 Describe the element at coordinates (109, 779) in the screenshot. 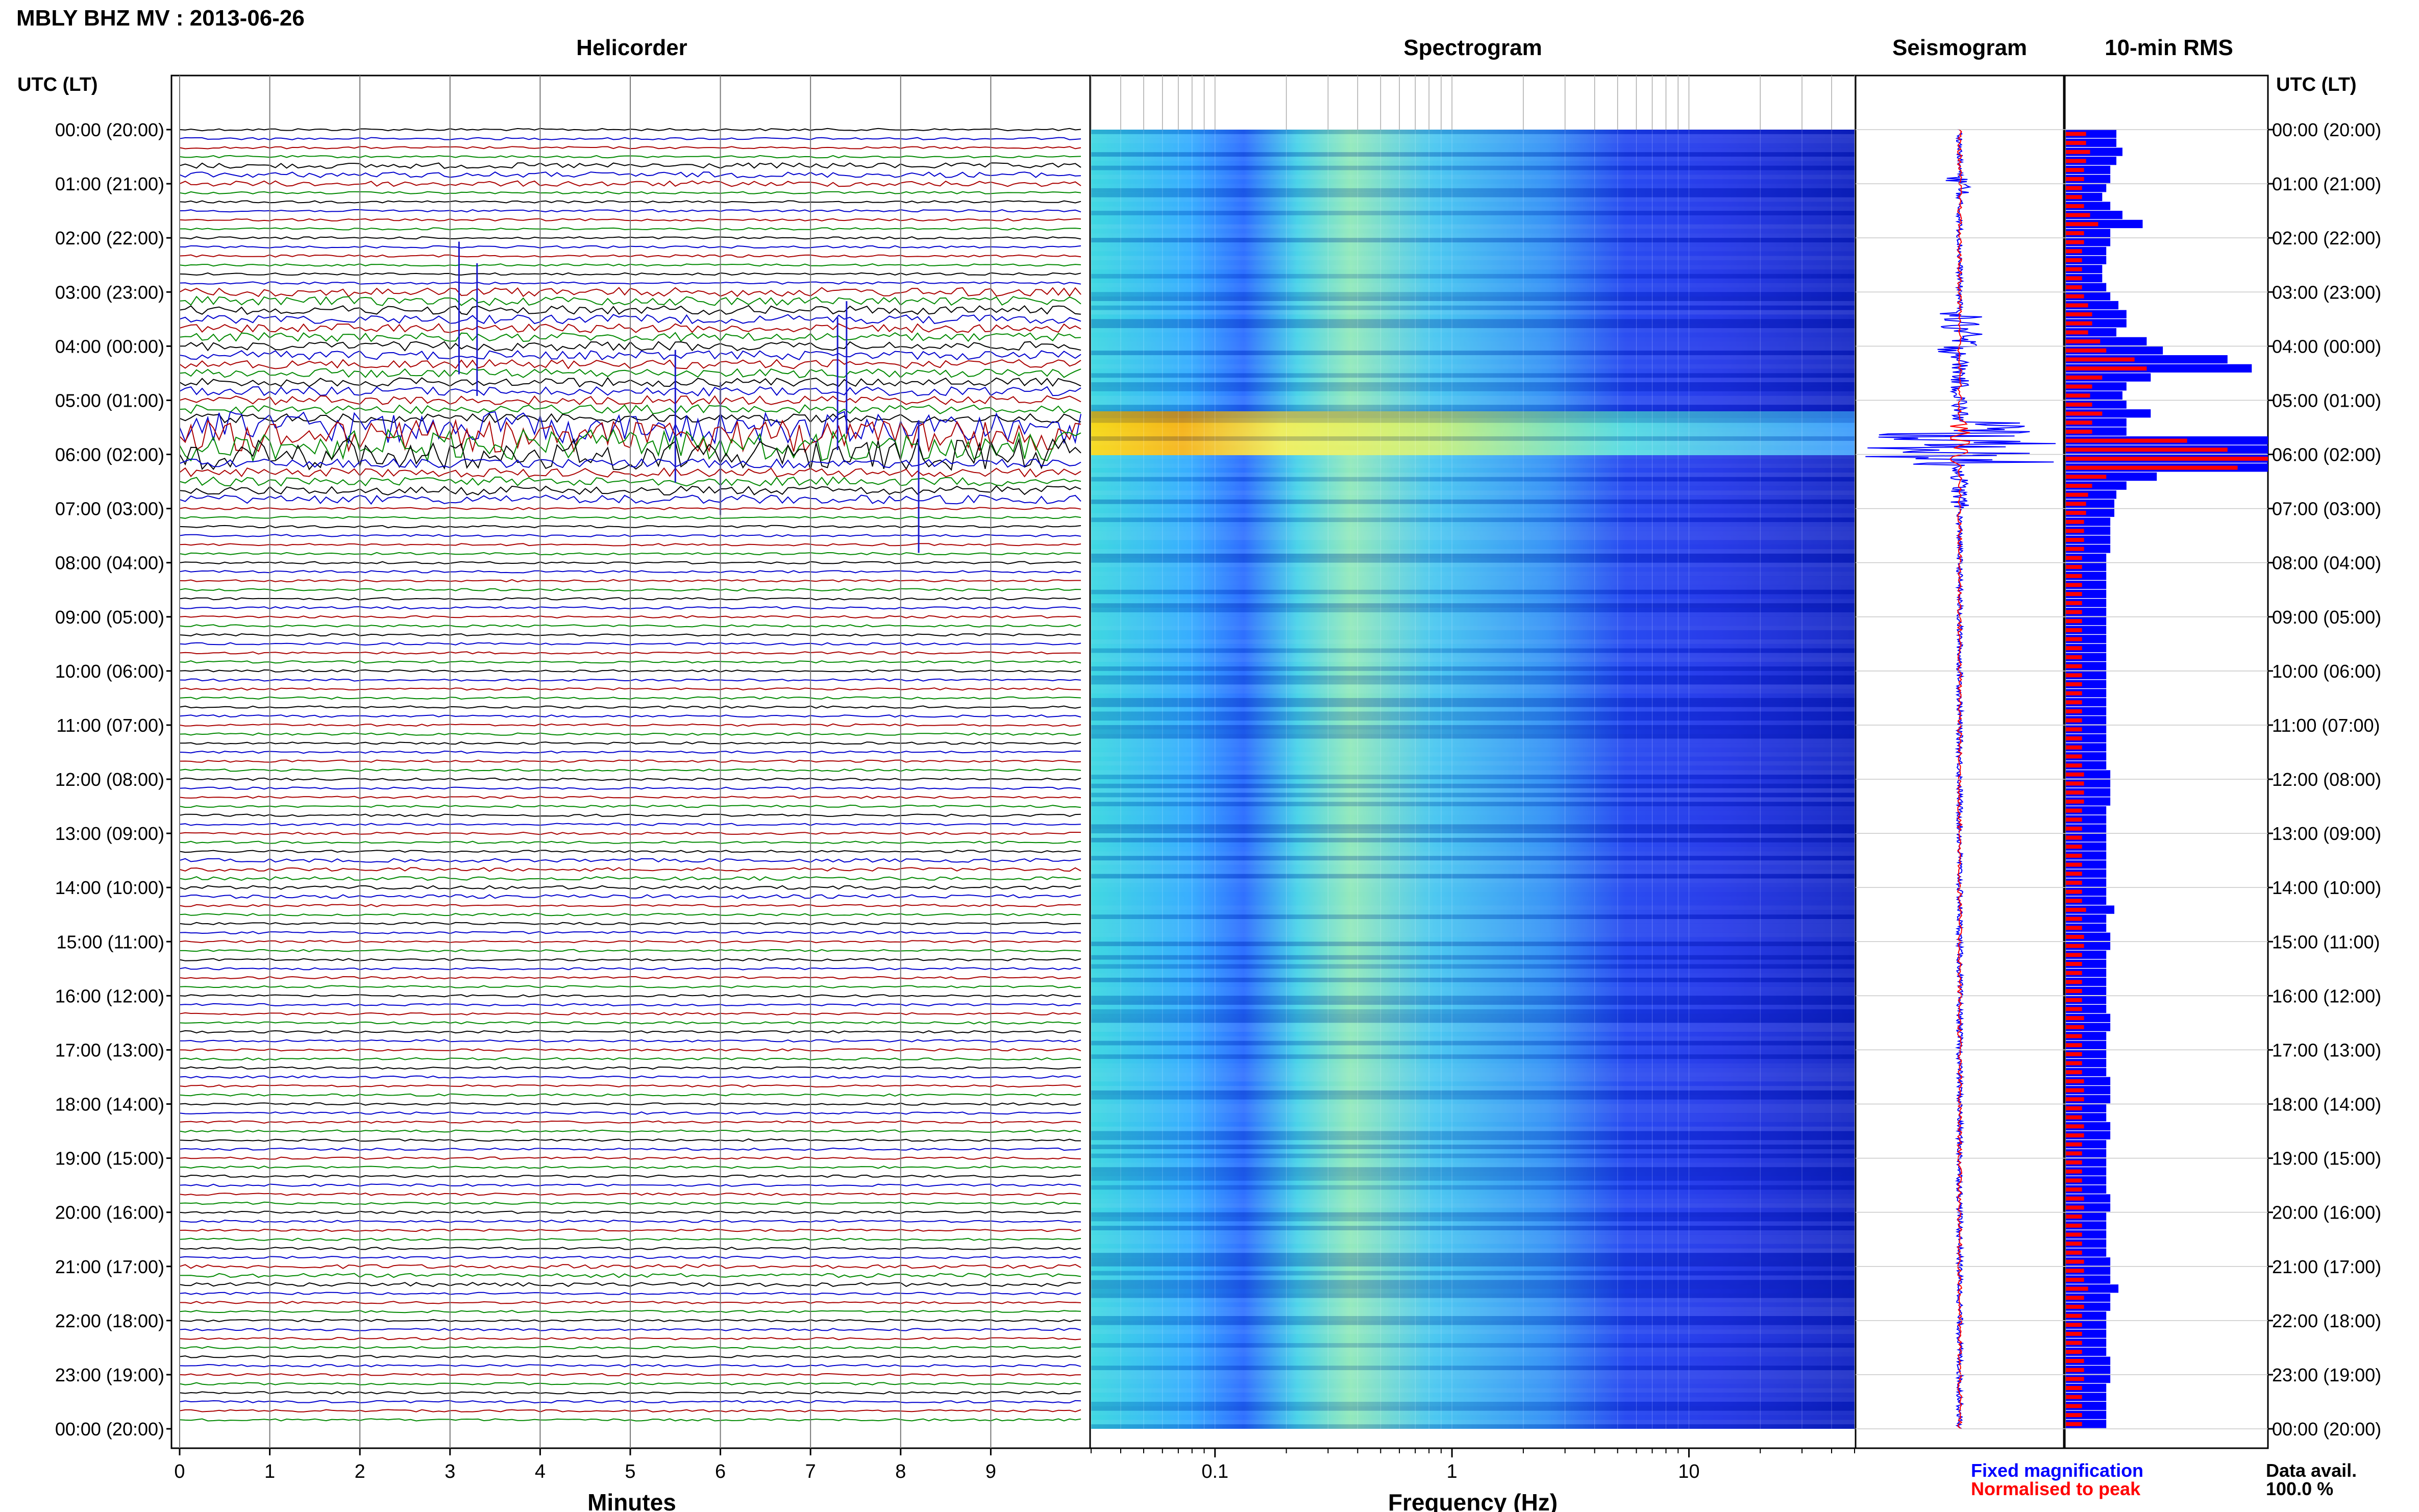

I see `time-label-left: 12:00 (08:00)` at that location.